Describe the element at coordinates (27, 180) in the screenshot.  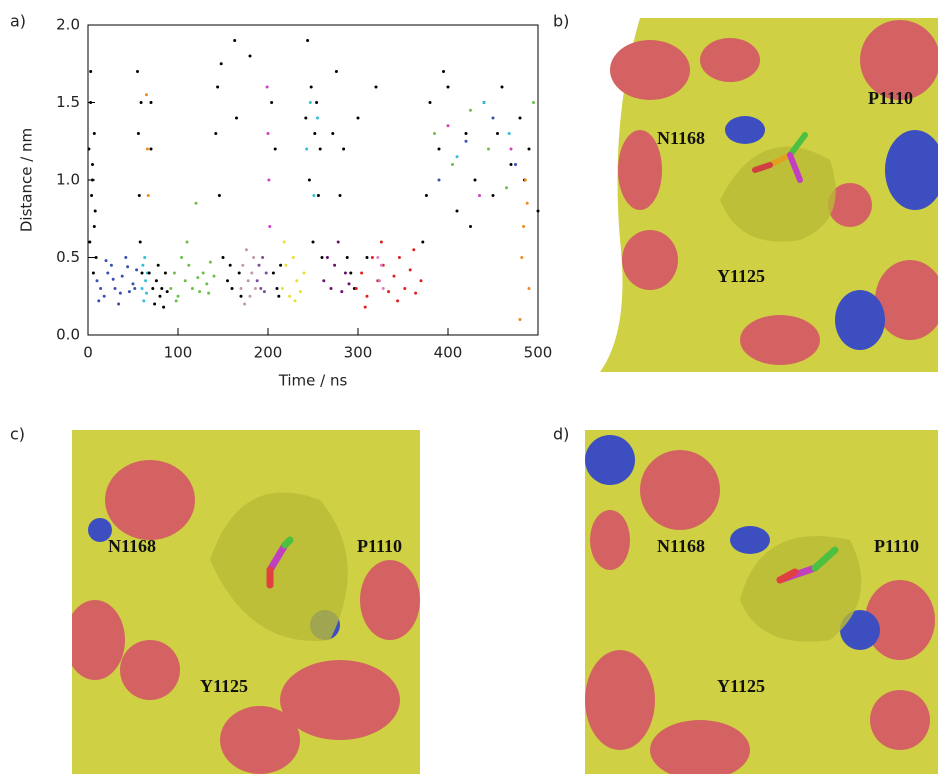
I see `y-axis-label: Distance / nm` at that location.